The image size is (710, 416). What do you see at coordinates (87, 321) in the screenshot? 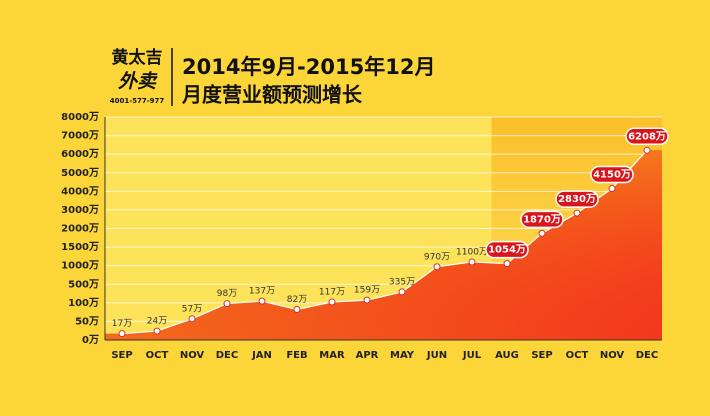
I see `y-tick-label: 50万` at bounding box center [87, 321].